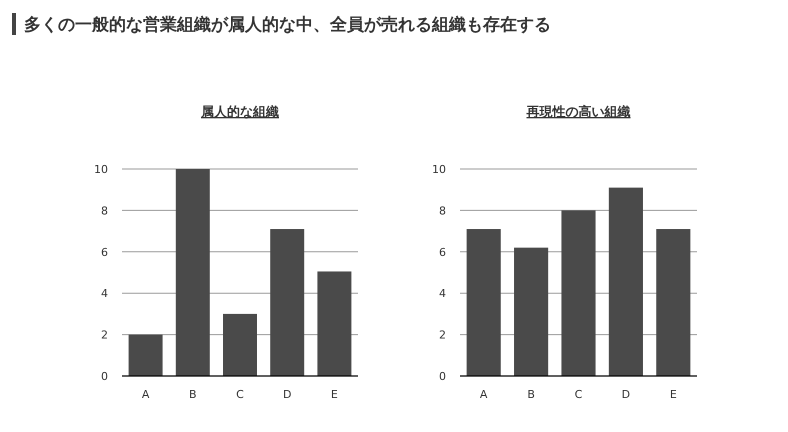 The image size is (788, 432). Describe the element at coordinates (578, 112) in the screenshot. I see `chart-title: 再現性の高い組織` at that location.